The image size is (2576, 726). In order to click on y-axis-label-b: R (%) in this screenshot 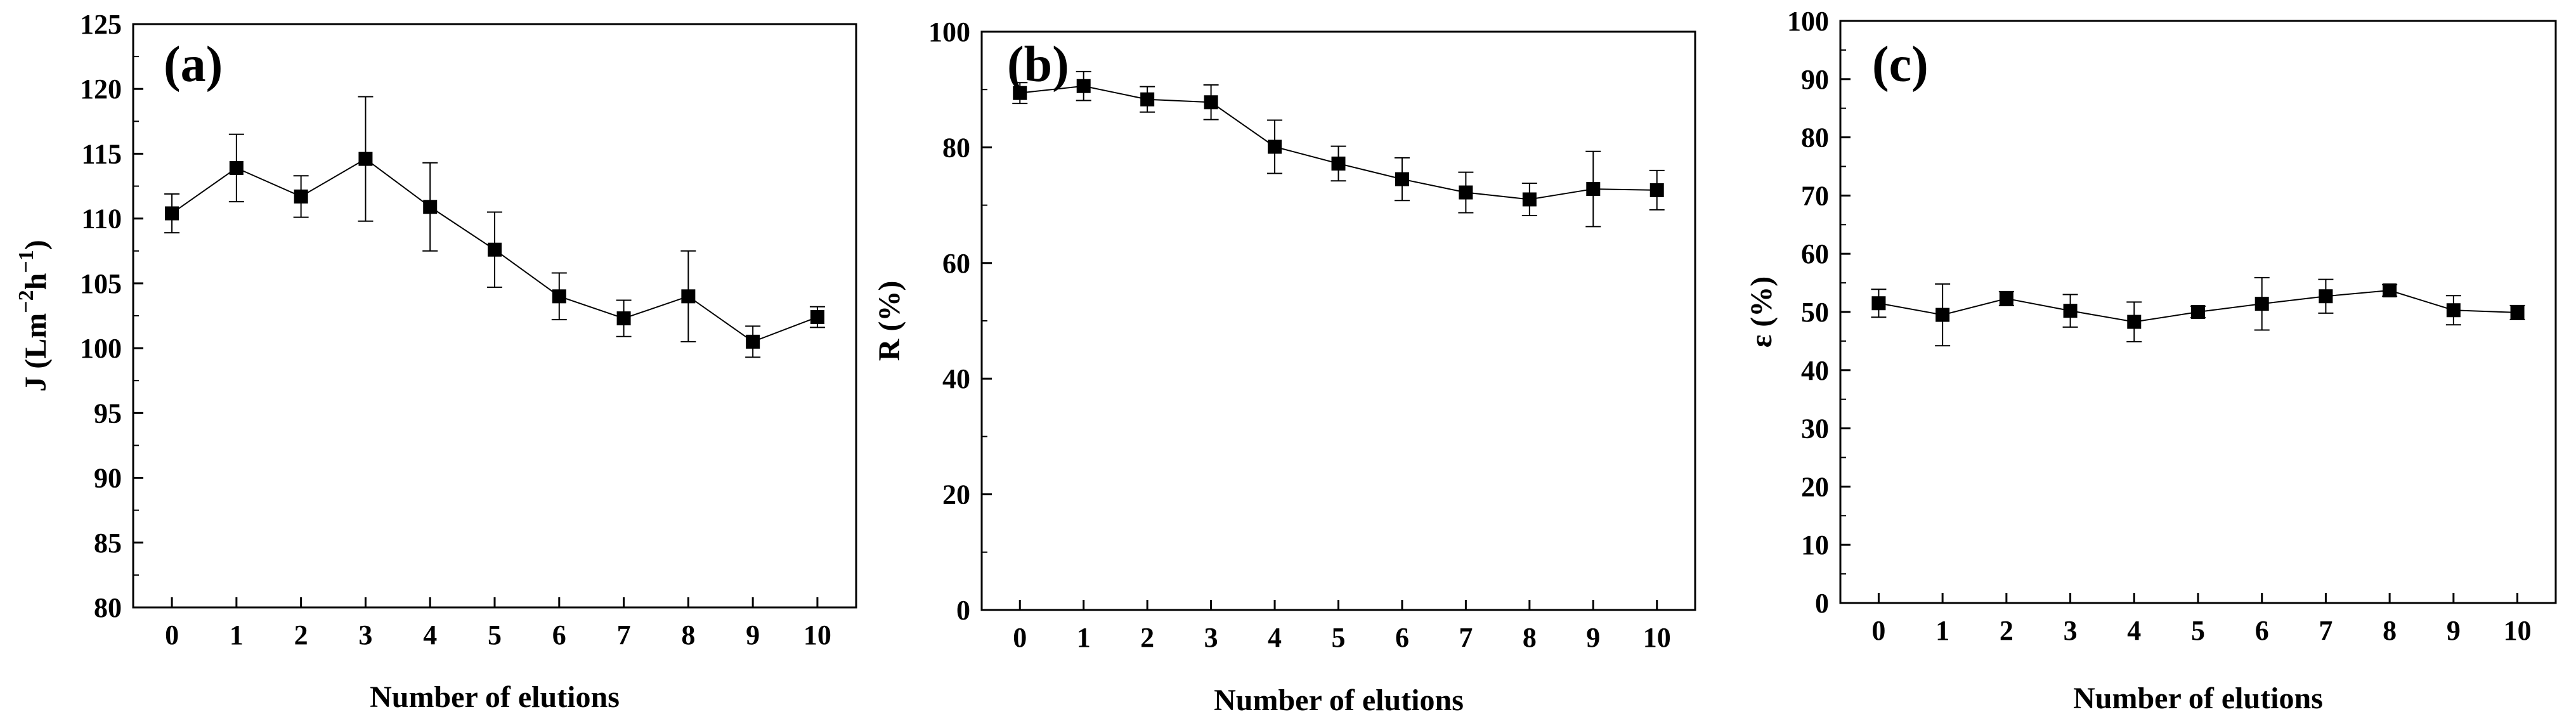, I will do `click(890, 321)`.